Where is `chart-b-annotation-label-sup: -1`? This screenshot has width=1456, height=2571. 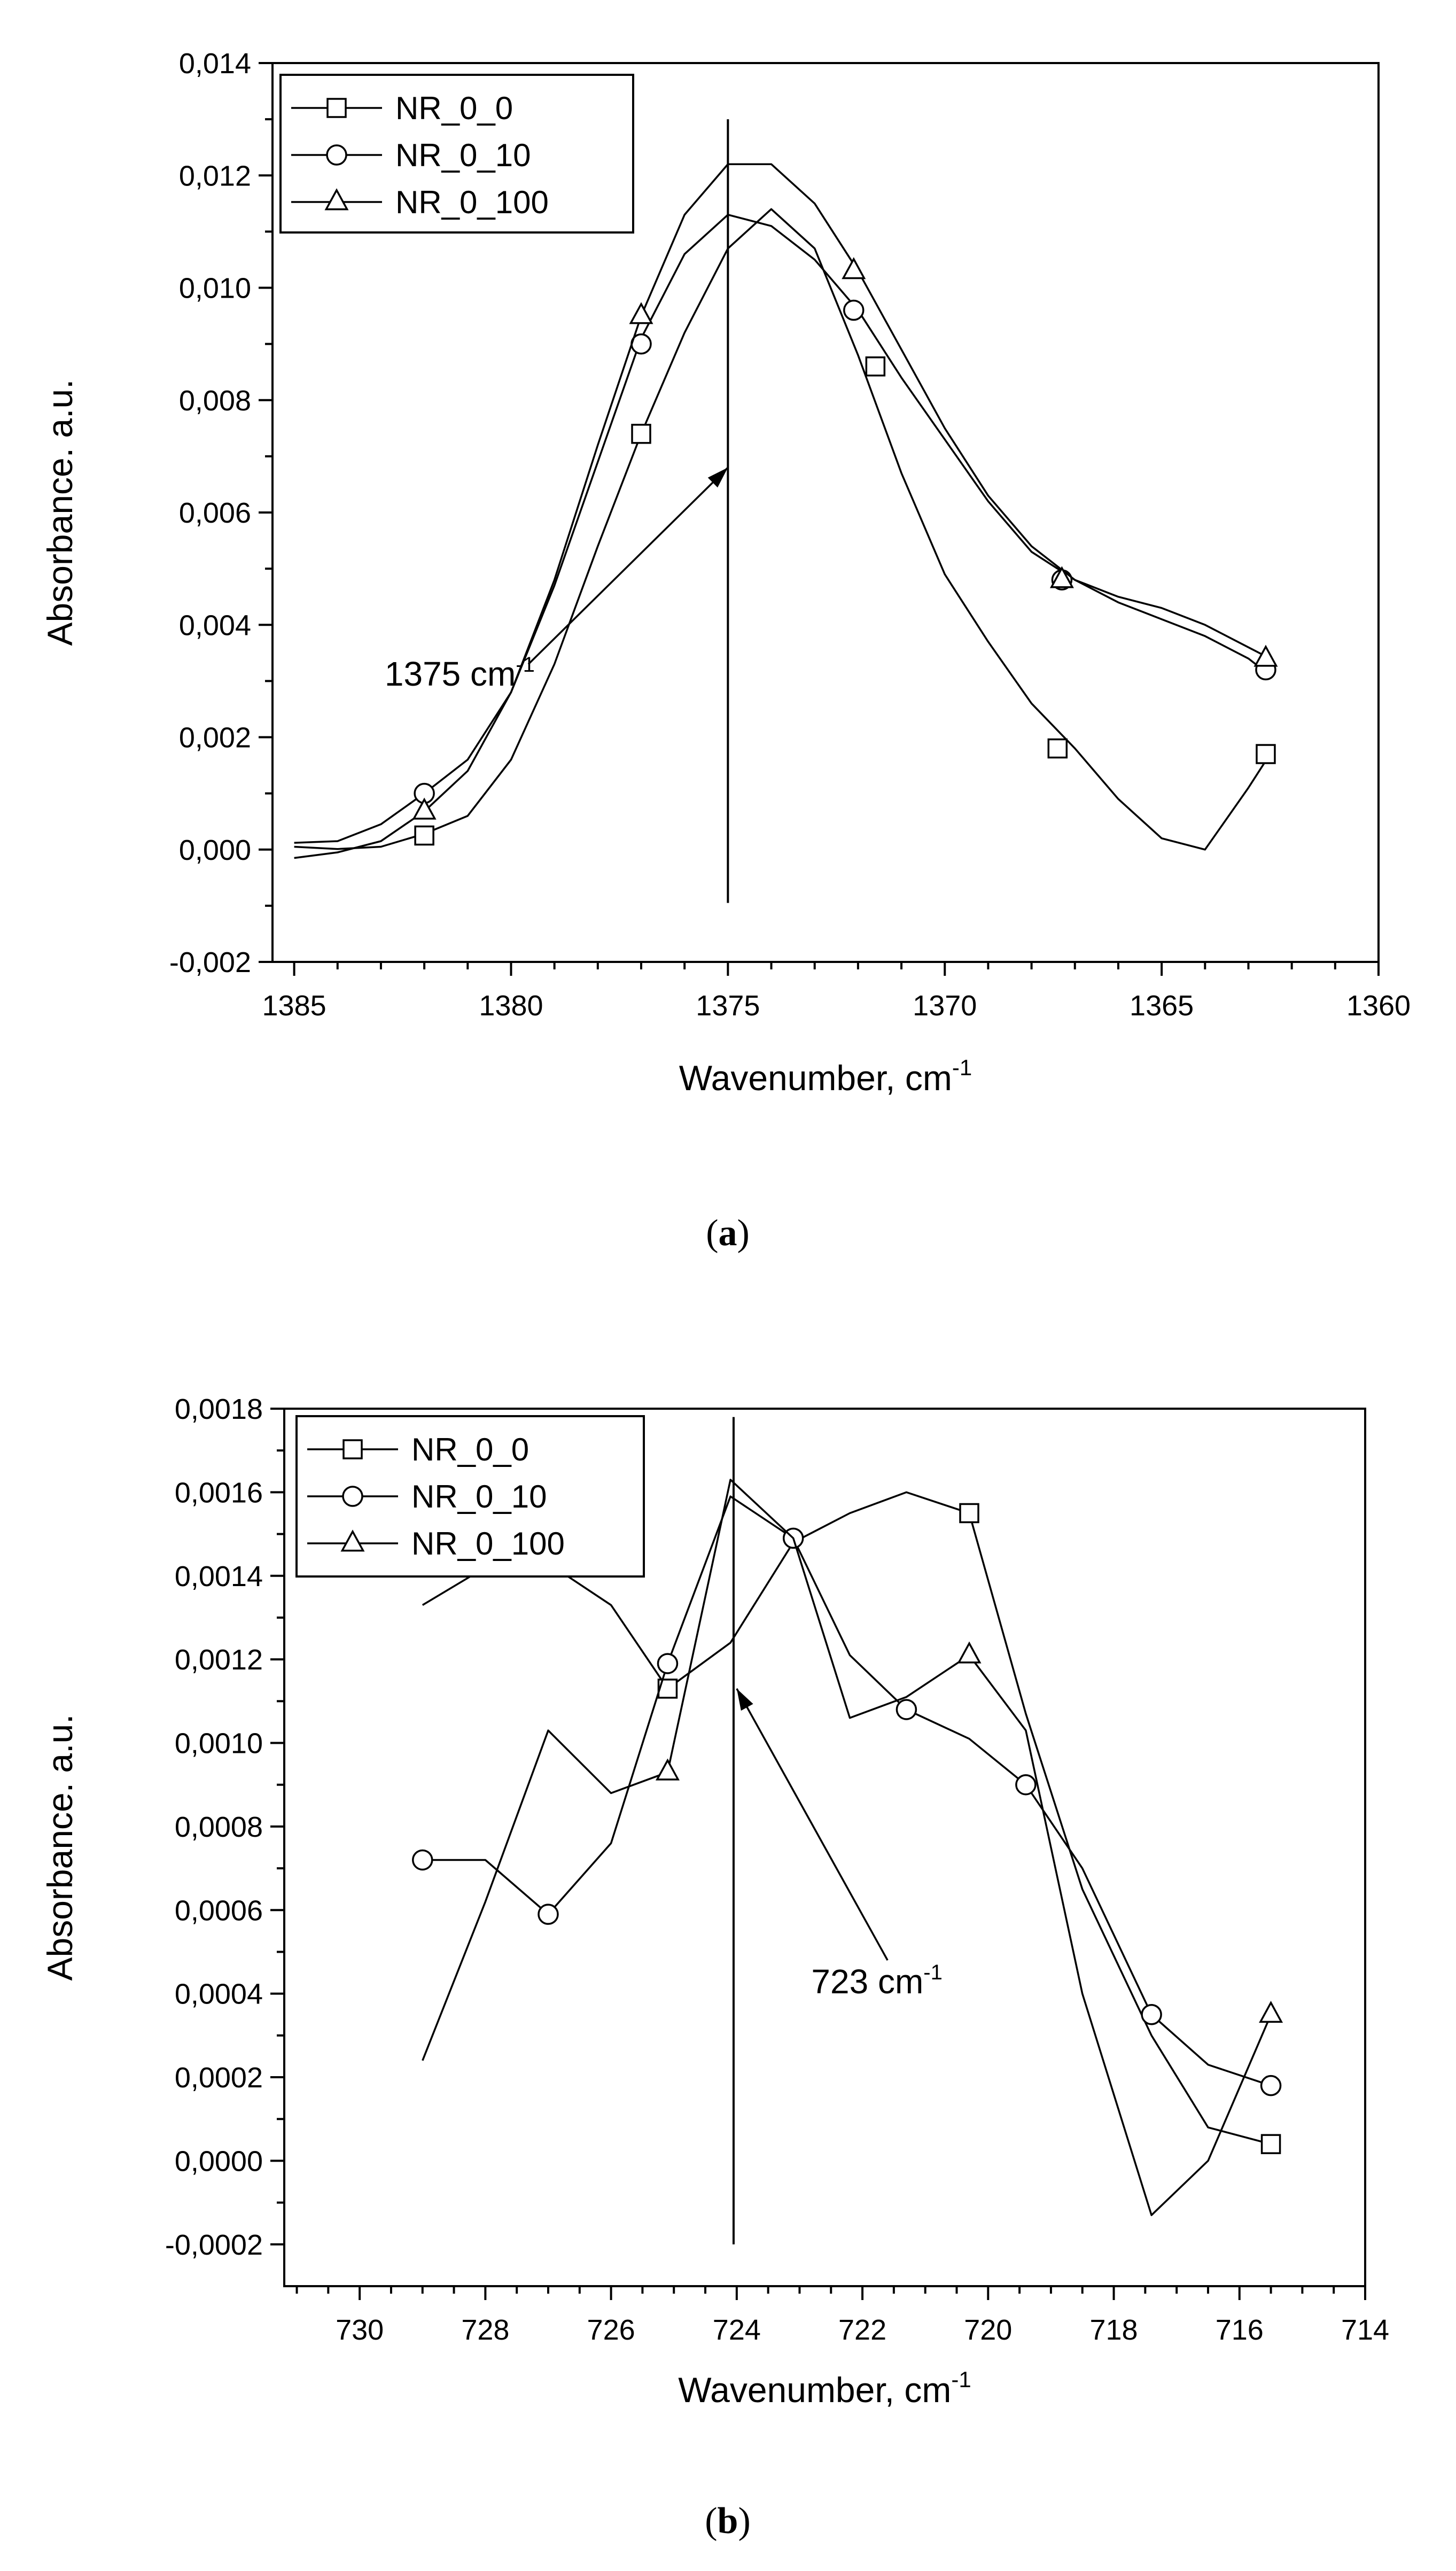 chart-b-annotation-label-sup: -1 is located at coordinates (933, 1972).